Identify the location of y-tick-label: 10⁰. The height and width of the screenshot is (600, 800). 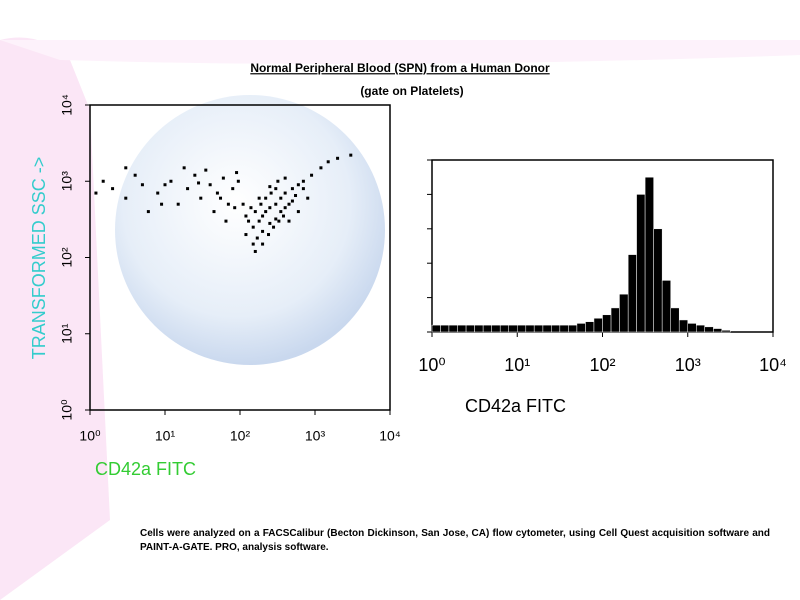
(67, 410).